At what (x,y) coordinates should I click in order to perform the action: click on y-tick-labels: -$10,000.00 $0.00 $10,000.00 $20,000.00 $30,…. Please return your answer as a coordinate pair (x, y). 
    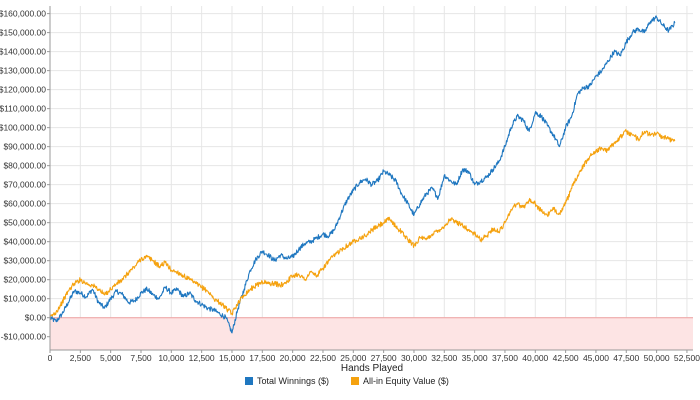
    Looking at the image, I should click on (23, 175).